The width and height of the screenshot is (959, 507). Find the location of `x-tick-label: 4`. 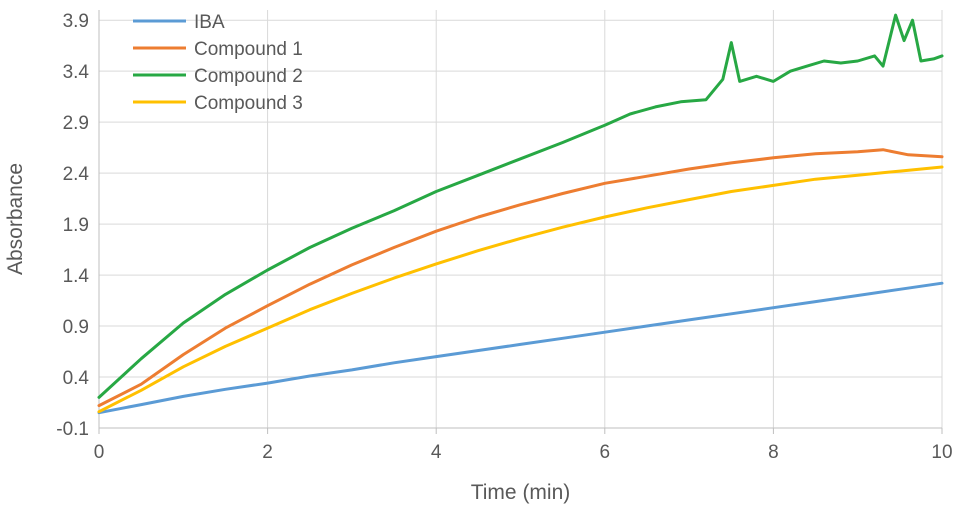

x-tick-label: 4 is located at coordinates (436, 452).